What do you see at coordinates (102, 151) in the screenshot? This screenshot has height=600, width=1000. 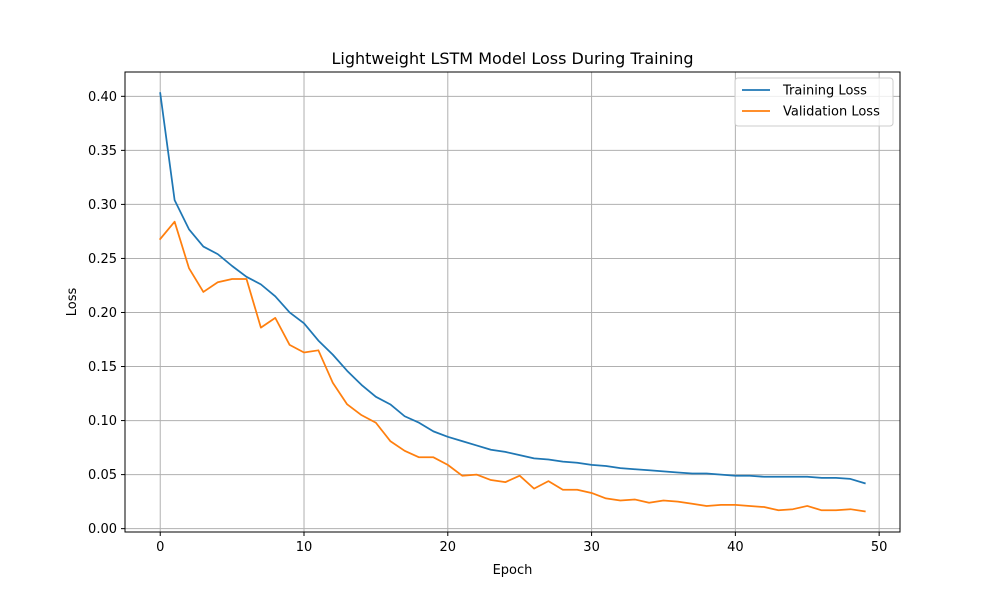 I see `y-tick-label: 0.35` at bounding box center [102, 151].